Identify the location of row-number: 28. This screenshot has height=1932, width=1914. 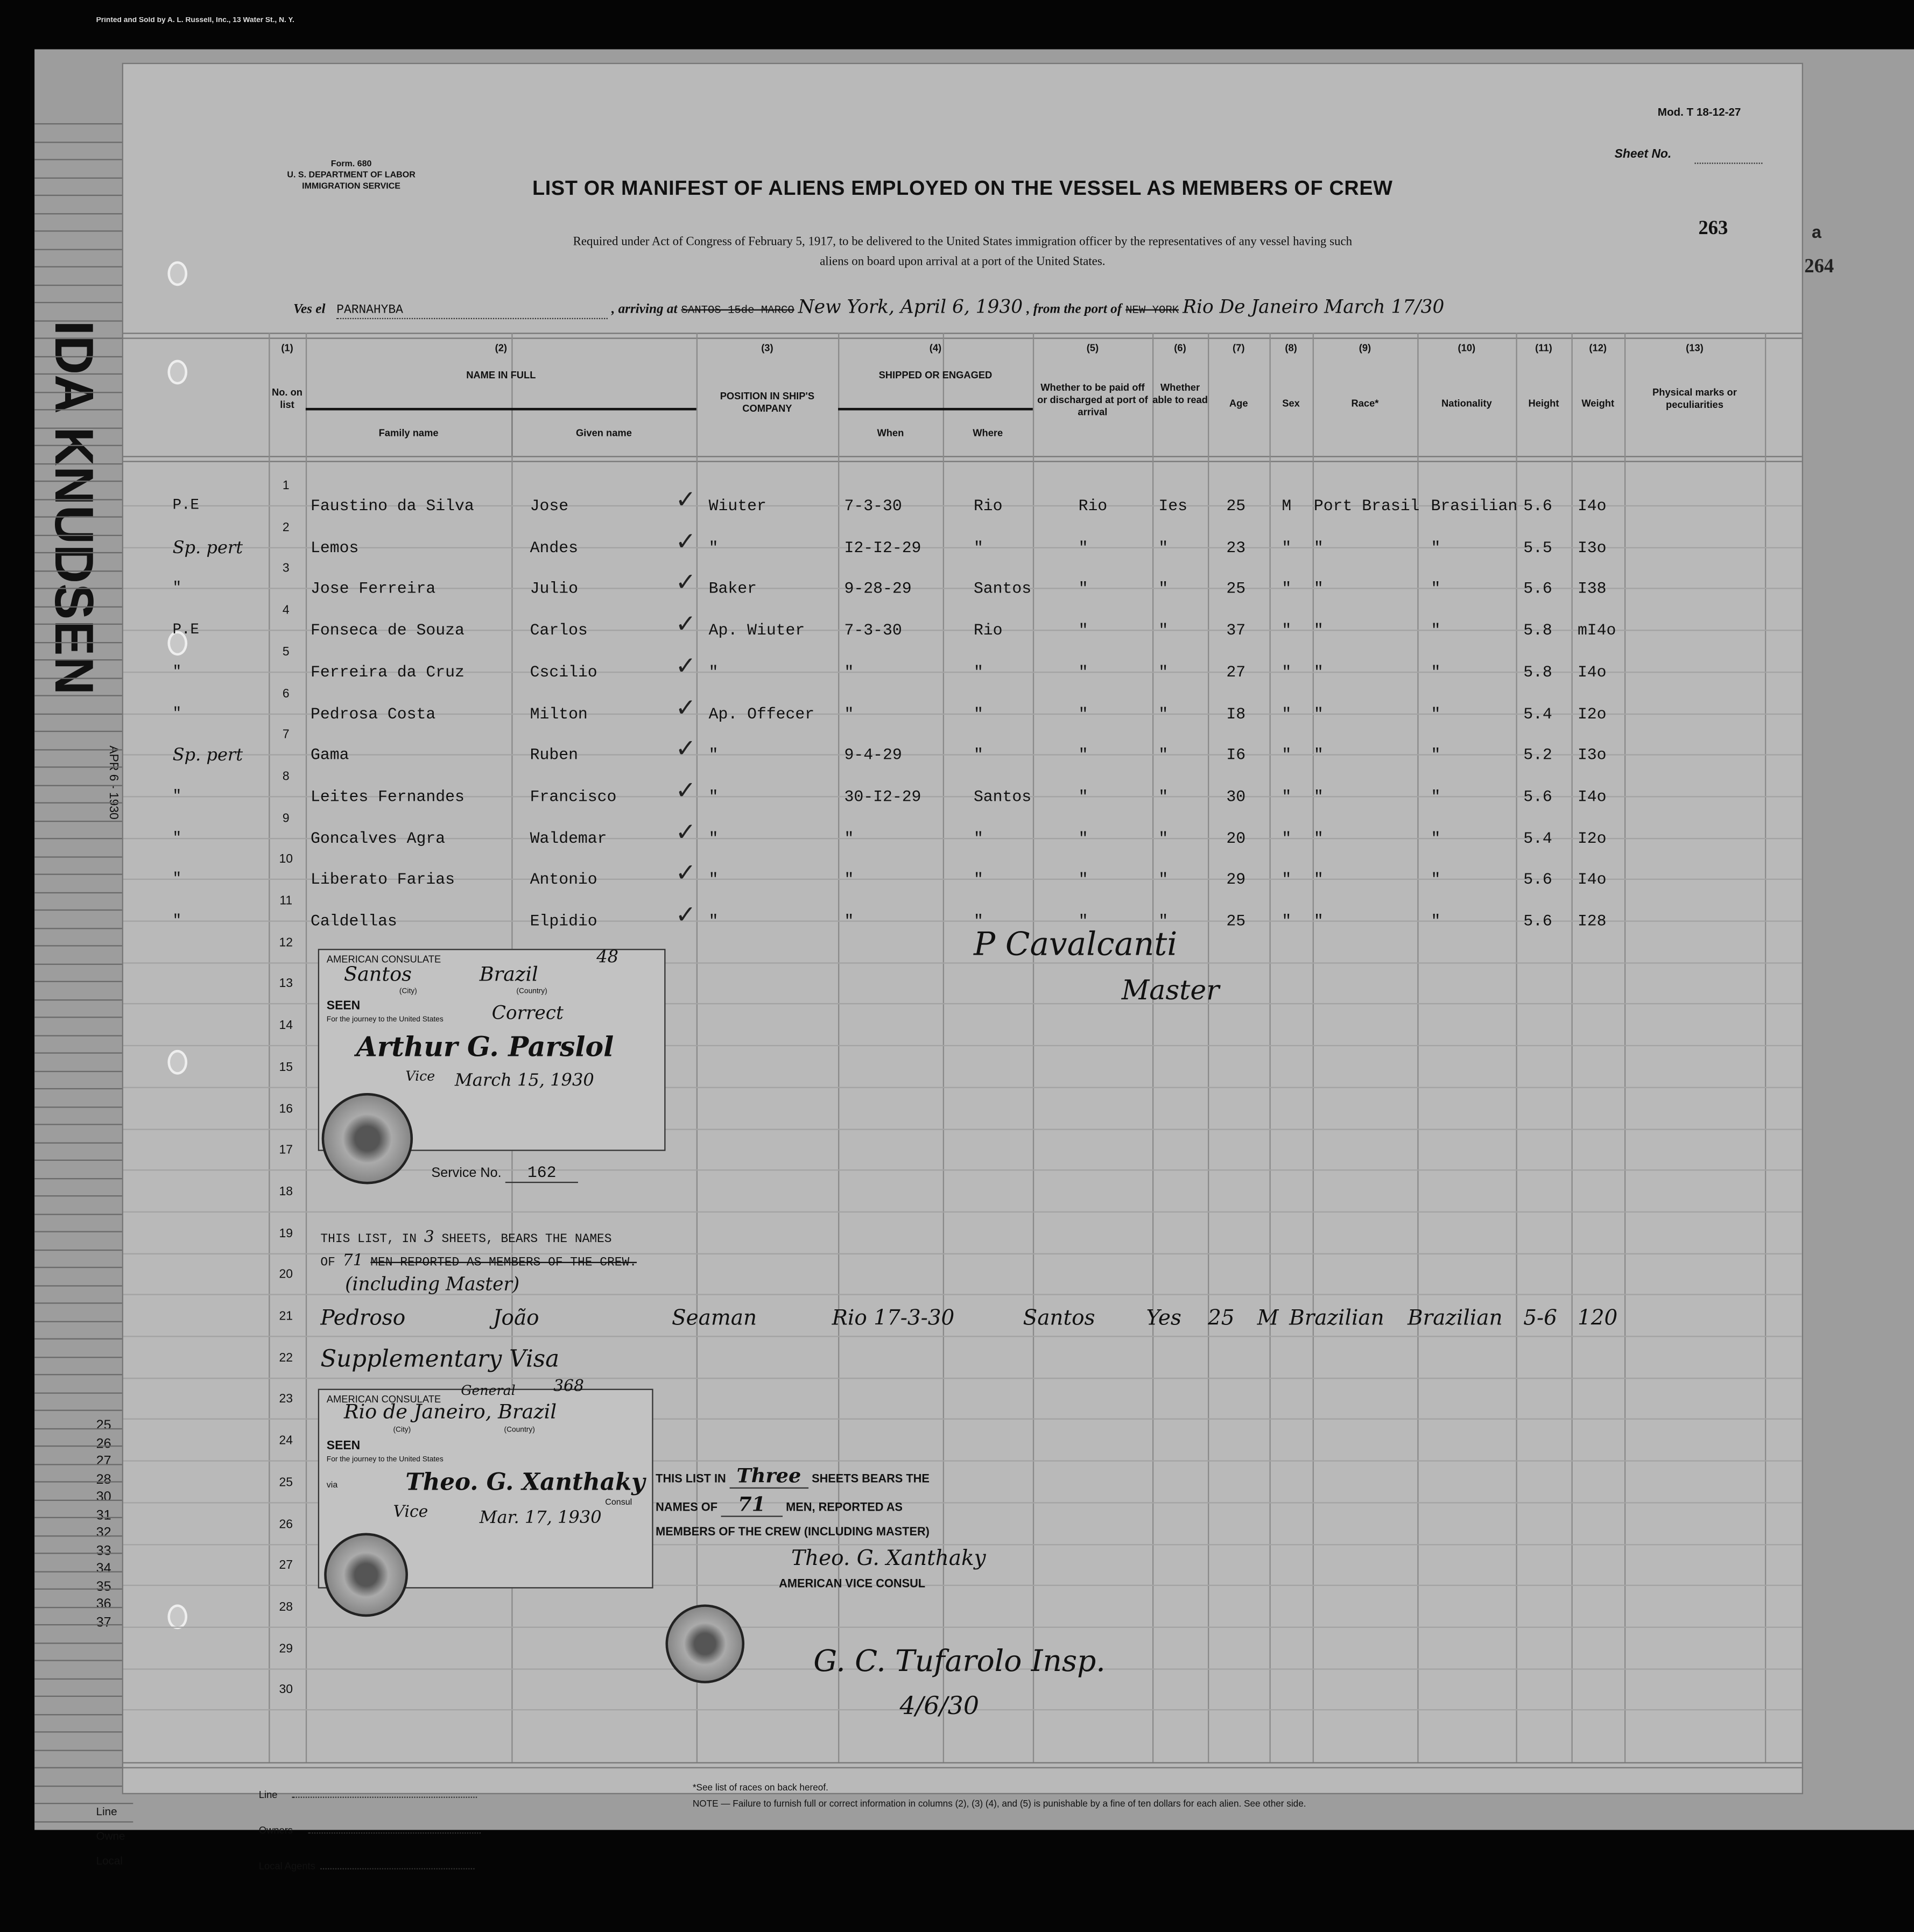
(286, 1607).